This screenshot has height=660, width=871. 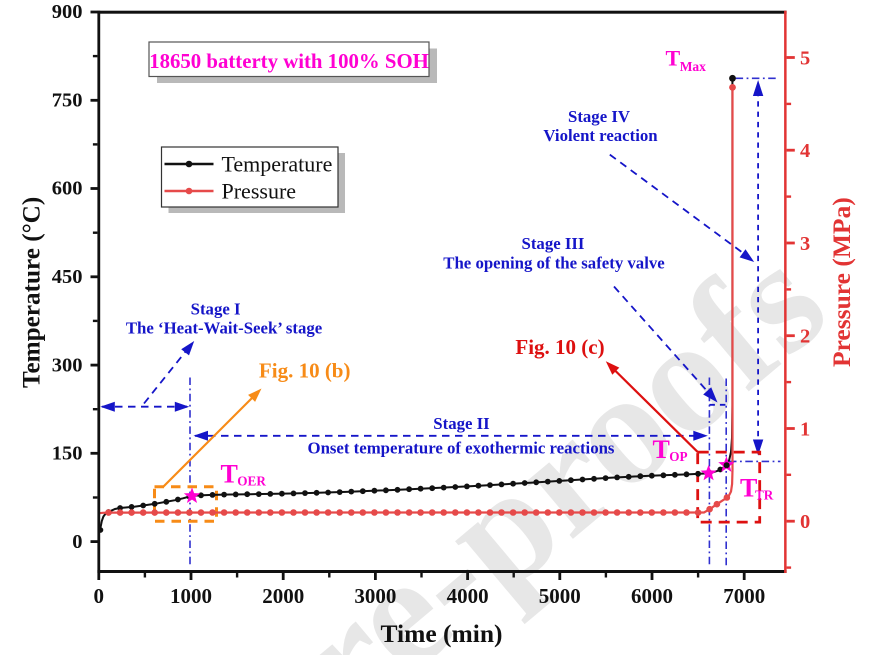 What do you see at coordinates (191, 596) in the screenshot?
I see `svg-text: 1000` at bounding box center [191, 596].